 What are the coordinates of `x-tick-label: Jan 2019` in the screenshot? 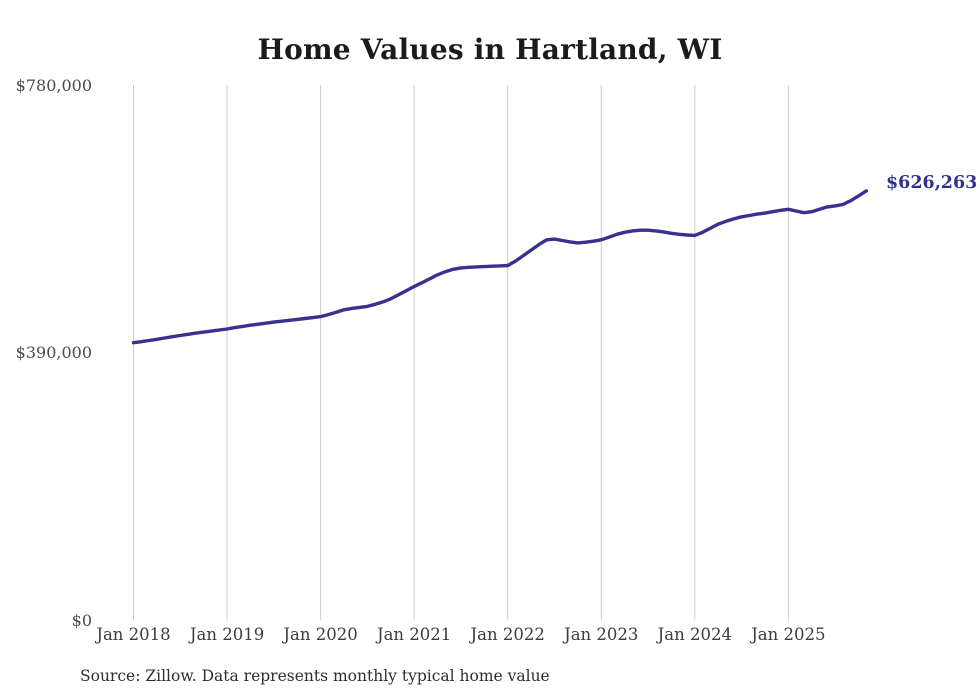 It's located at (227, 634).